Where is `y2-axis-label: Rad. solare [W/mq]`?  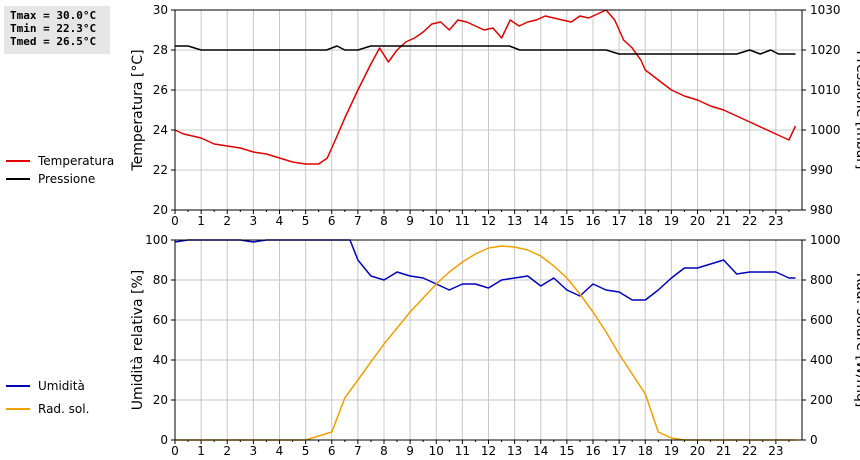
y2-axis-label: Rad. solare [W/mq] is located at coordinates (856, 340).